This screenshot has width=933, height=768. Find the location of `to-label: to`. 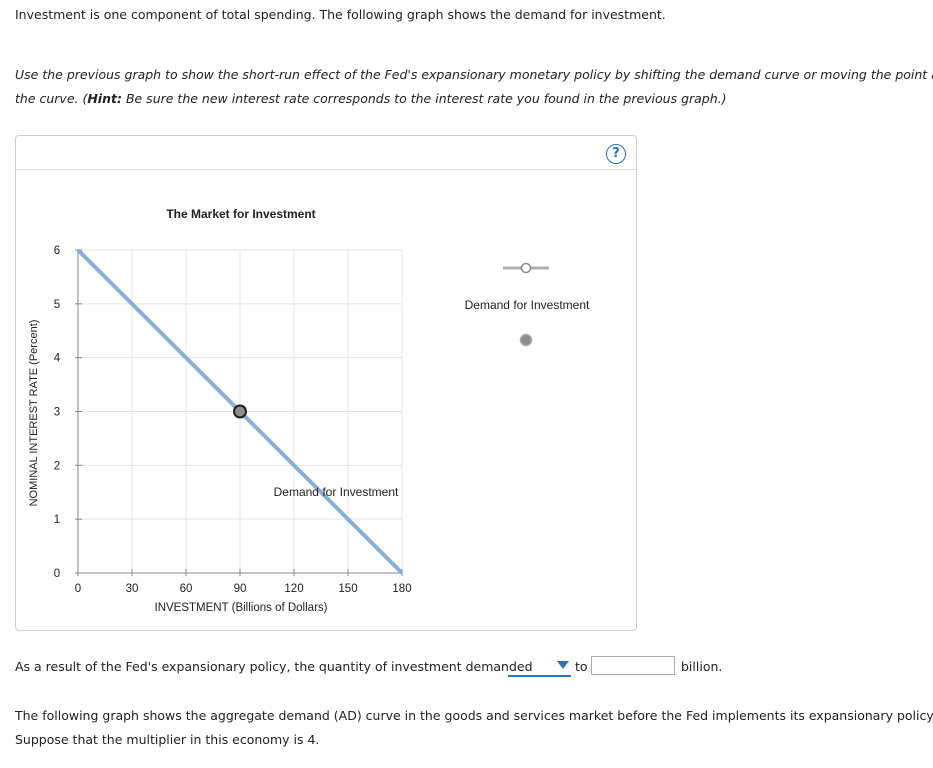

to-label: to is located at coordinates (581, 666).